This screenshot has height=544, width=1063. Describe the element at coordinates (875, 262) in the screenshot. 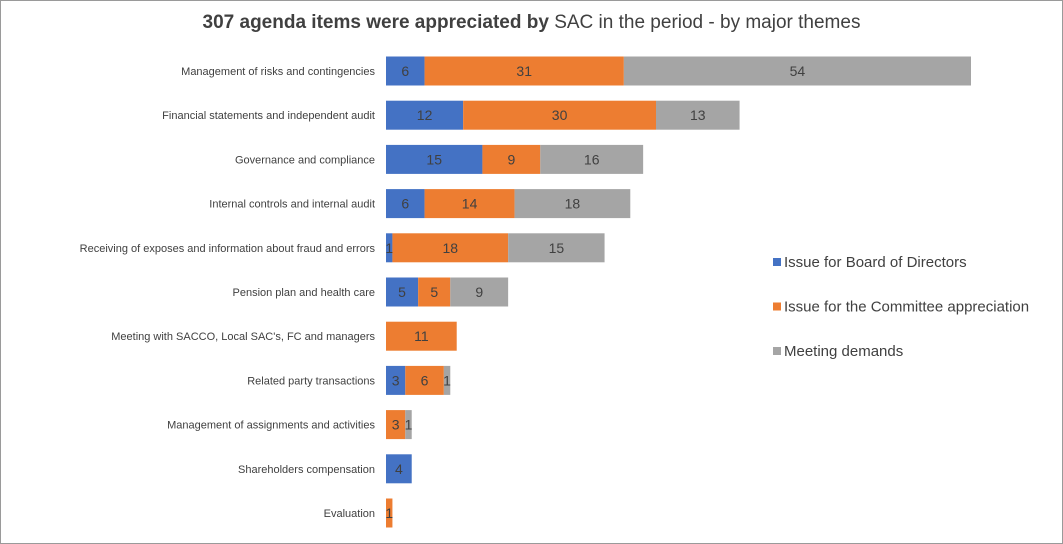

I see `legend-label: Issue for Board of Directors` at that location.